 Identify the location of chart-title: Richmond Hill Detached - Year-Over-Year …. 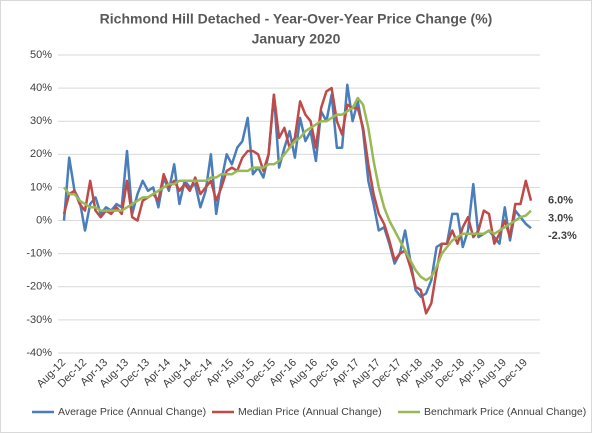
(296, 19).